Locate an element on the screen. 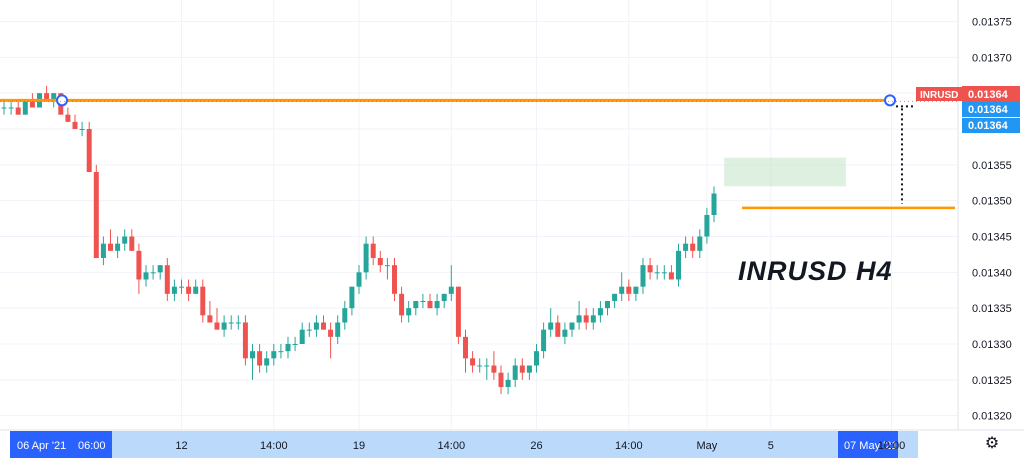 The image size is (1024, 458). symbol-label-box is located at coordinates (939, 94).